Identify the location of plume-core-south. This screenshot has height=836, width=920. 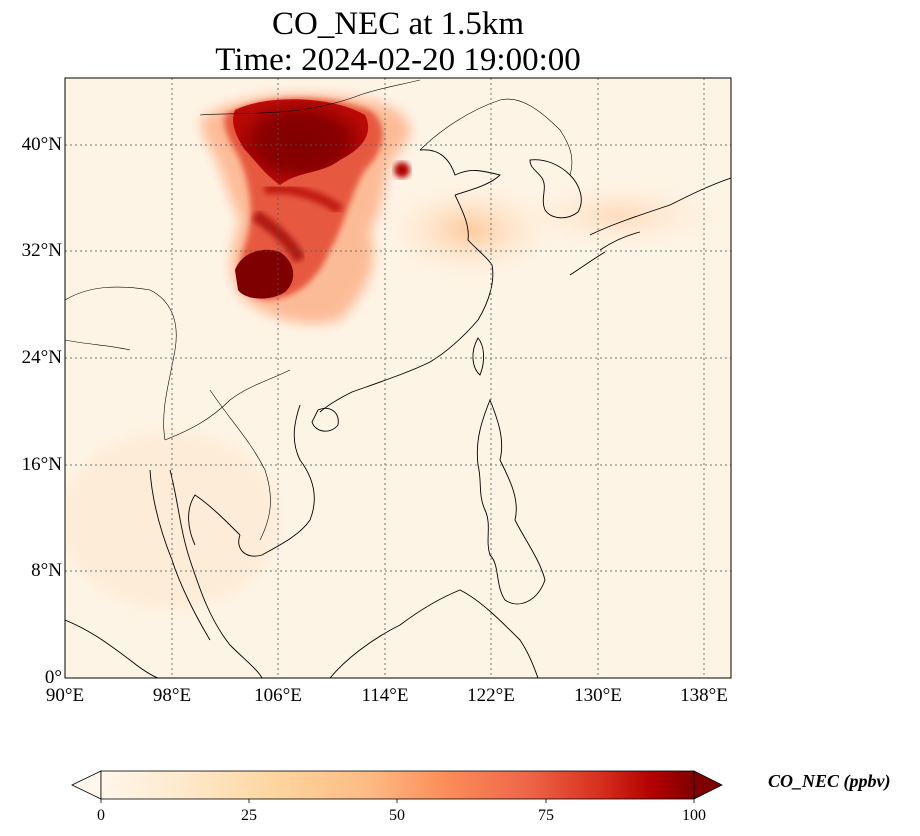
(264, 274).